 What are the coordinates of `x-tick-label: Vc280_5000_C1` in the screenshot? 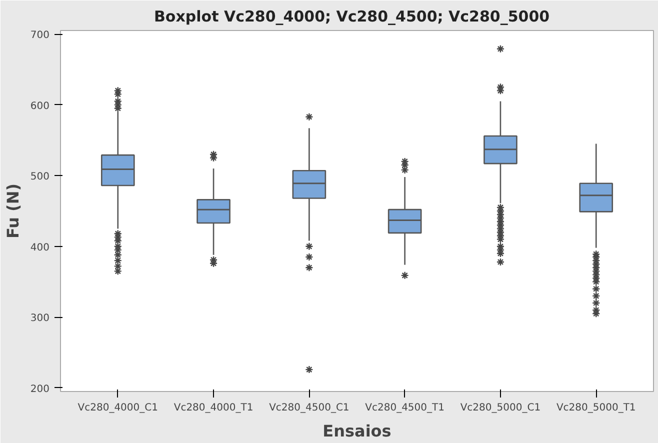 It's located at (500, 408).